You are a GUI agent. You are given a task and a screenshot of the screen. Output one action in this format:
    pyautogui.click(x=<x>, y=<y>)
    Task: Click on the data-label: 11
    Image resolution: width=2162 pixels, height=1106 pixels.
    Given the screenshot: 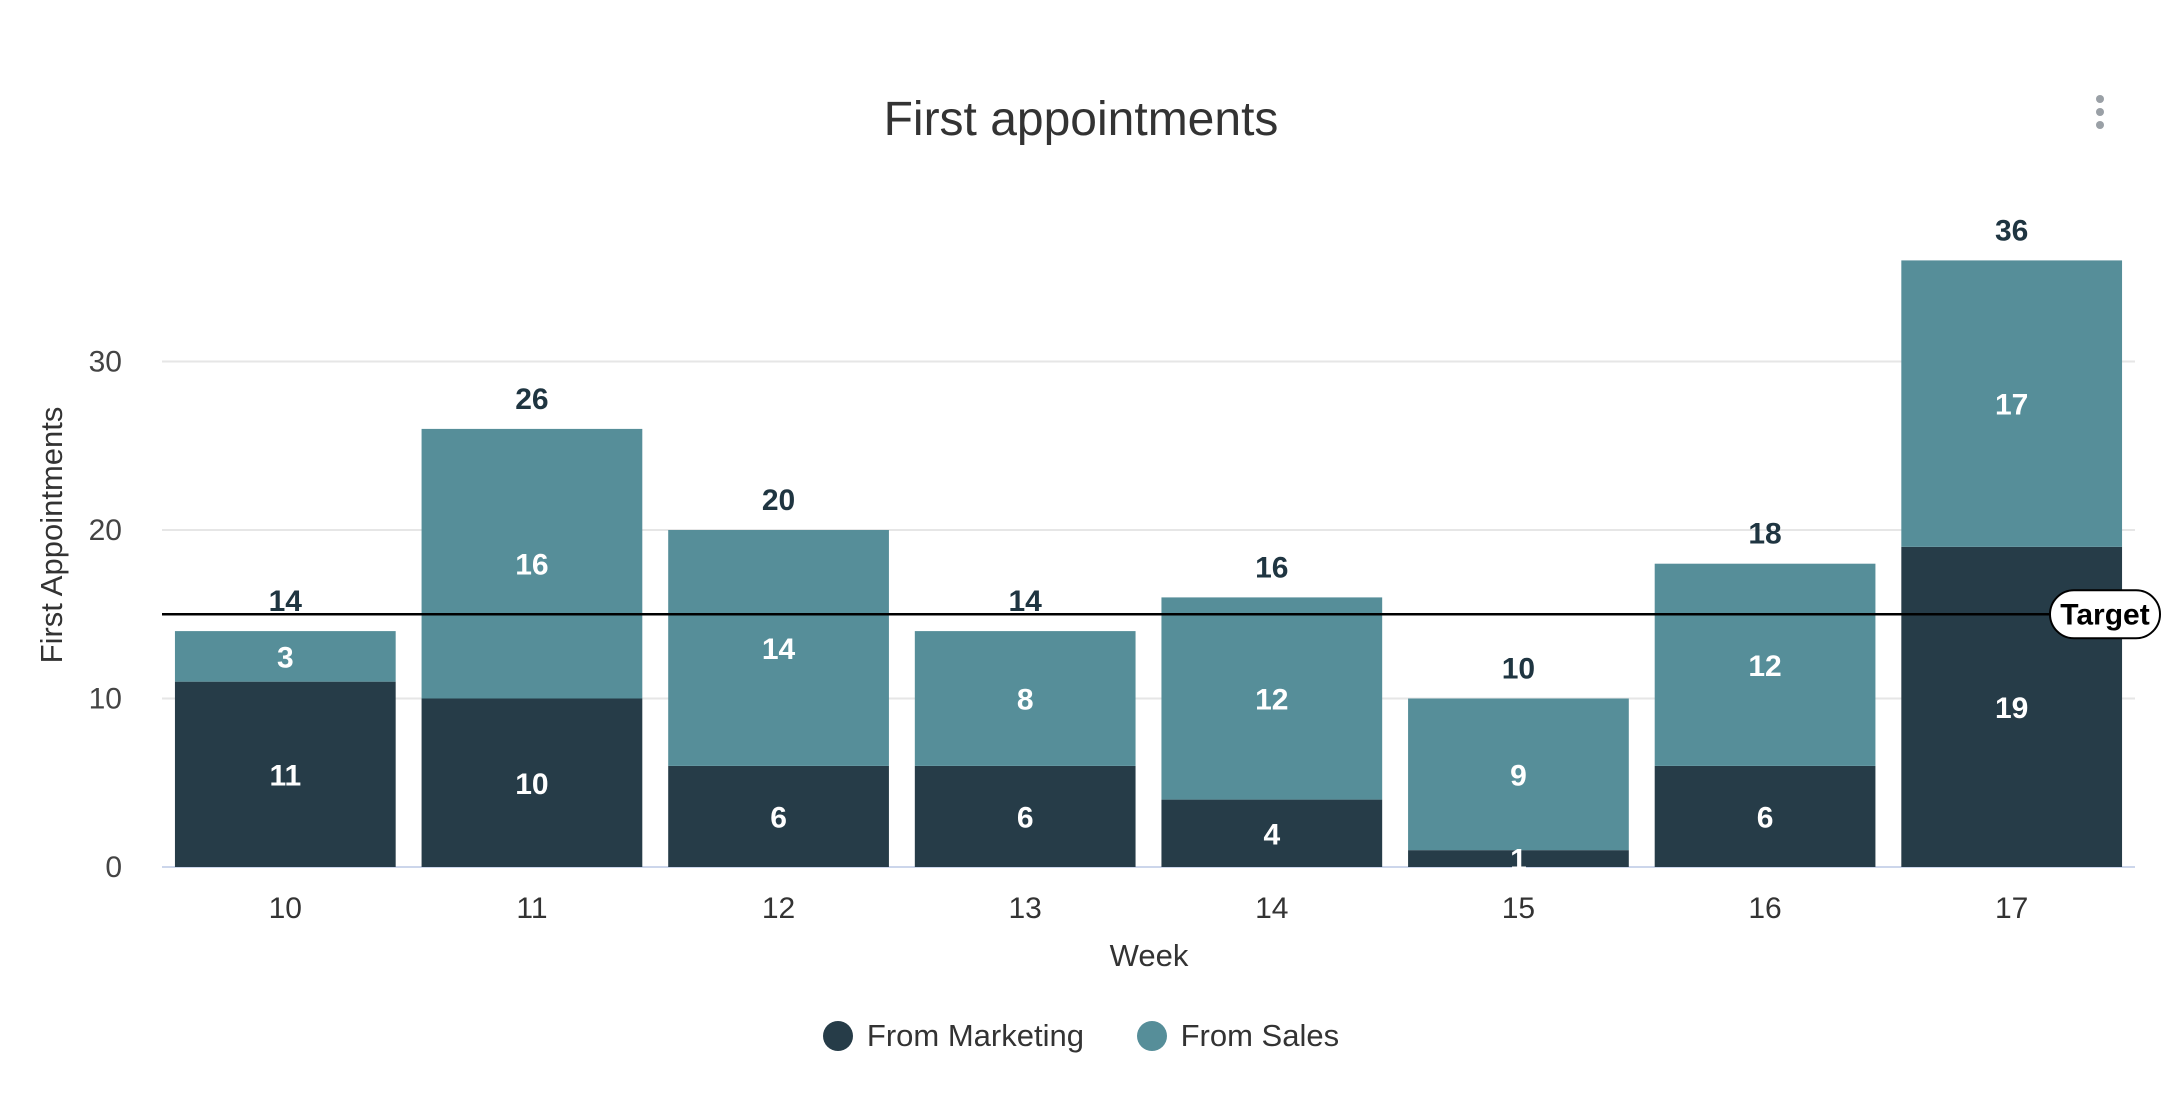 What is the action you would take?
    pyautogui.click(x=285, y=775)
    